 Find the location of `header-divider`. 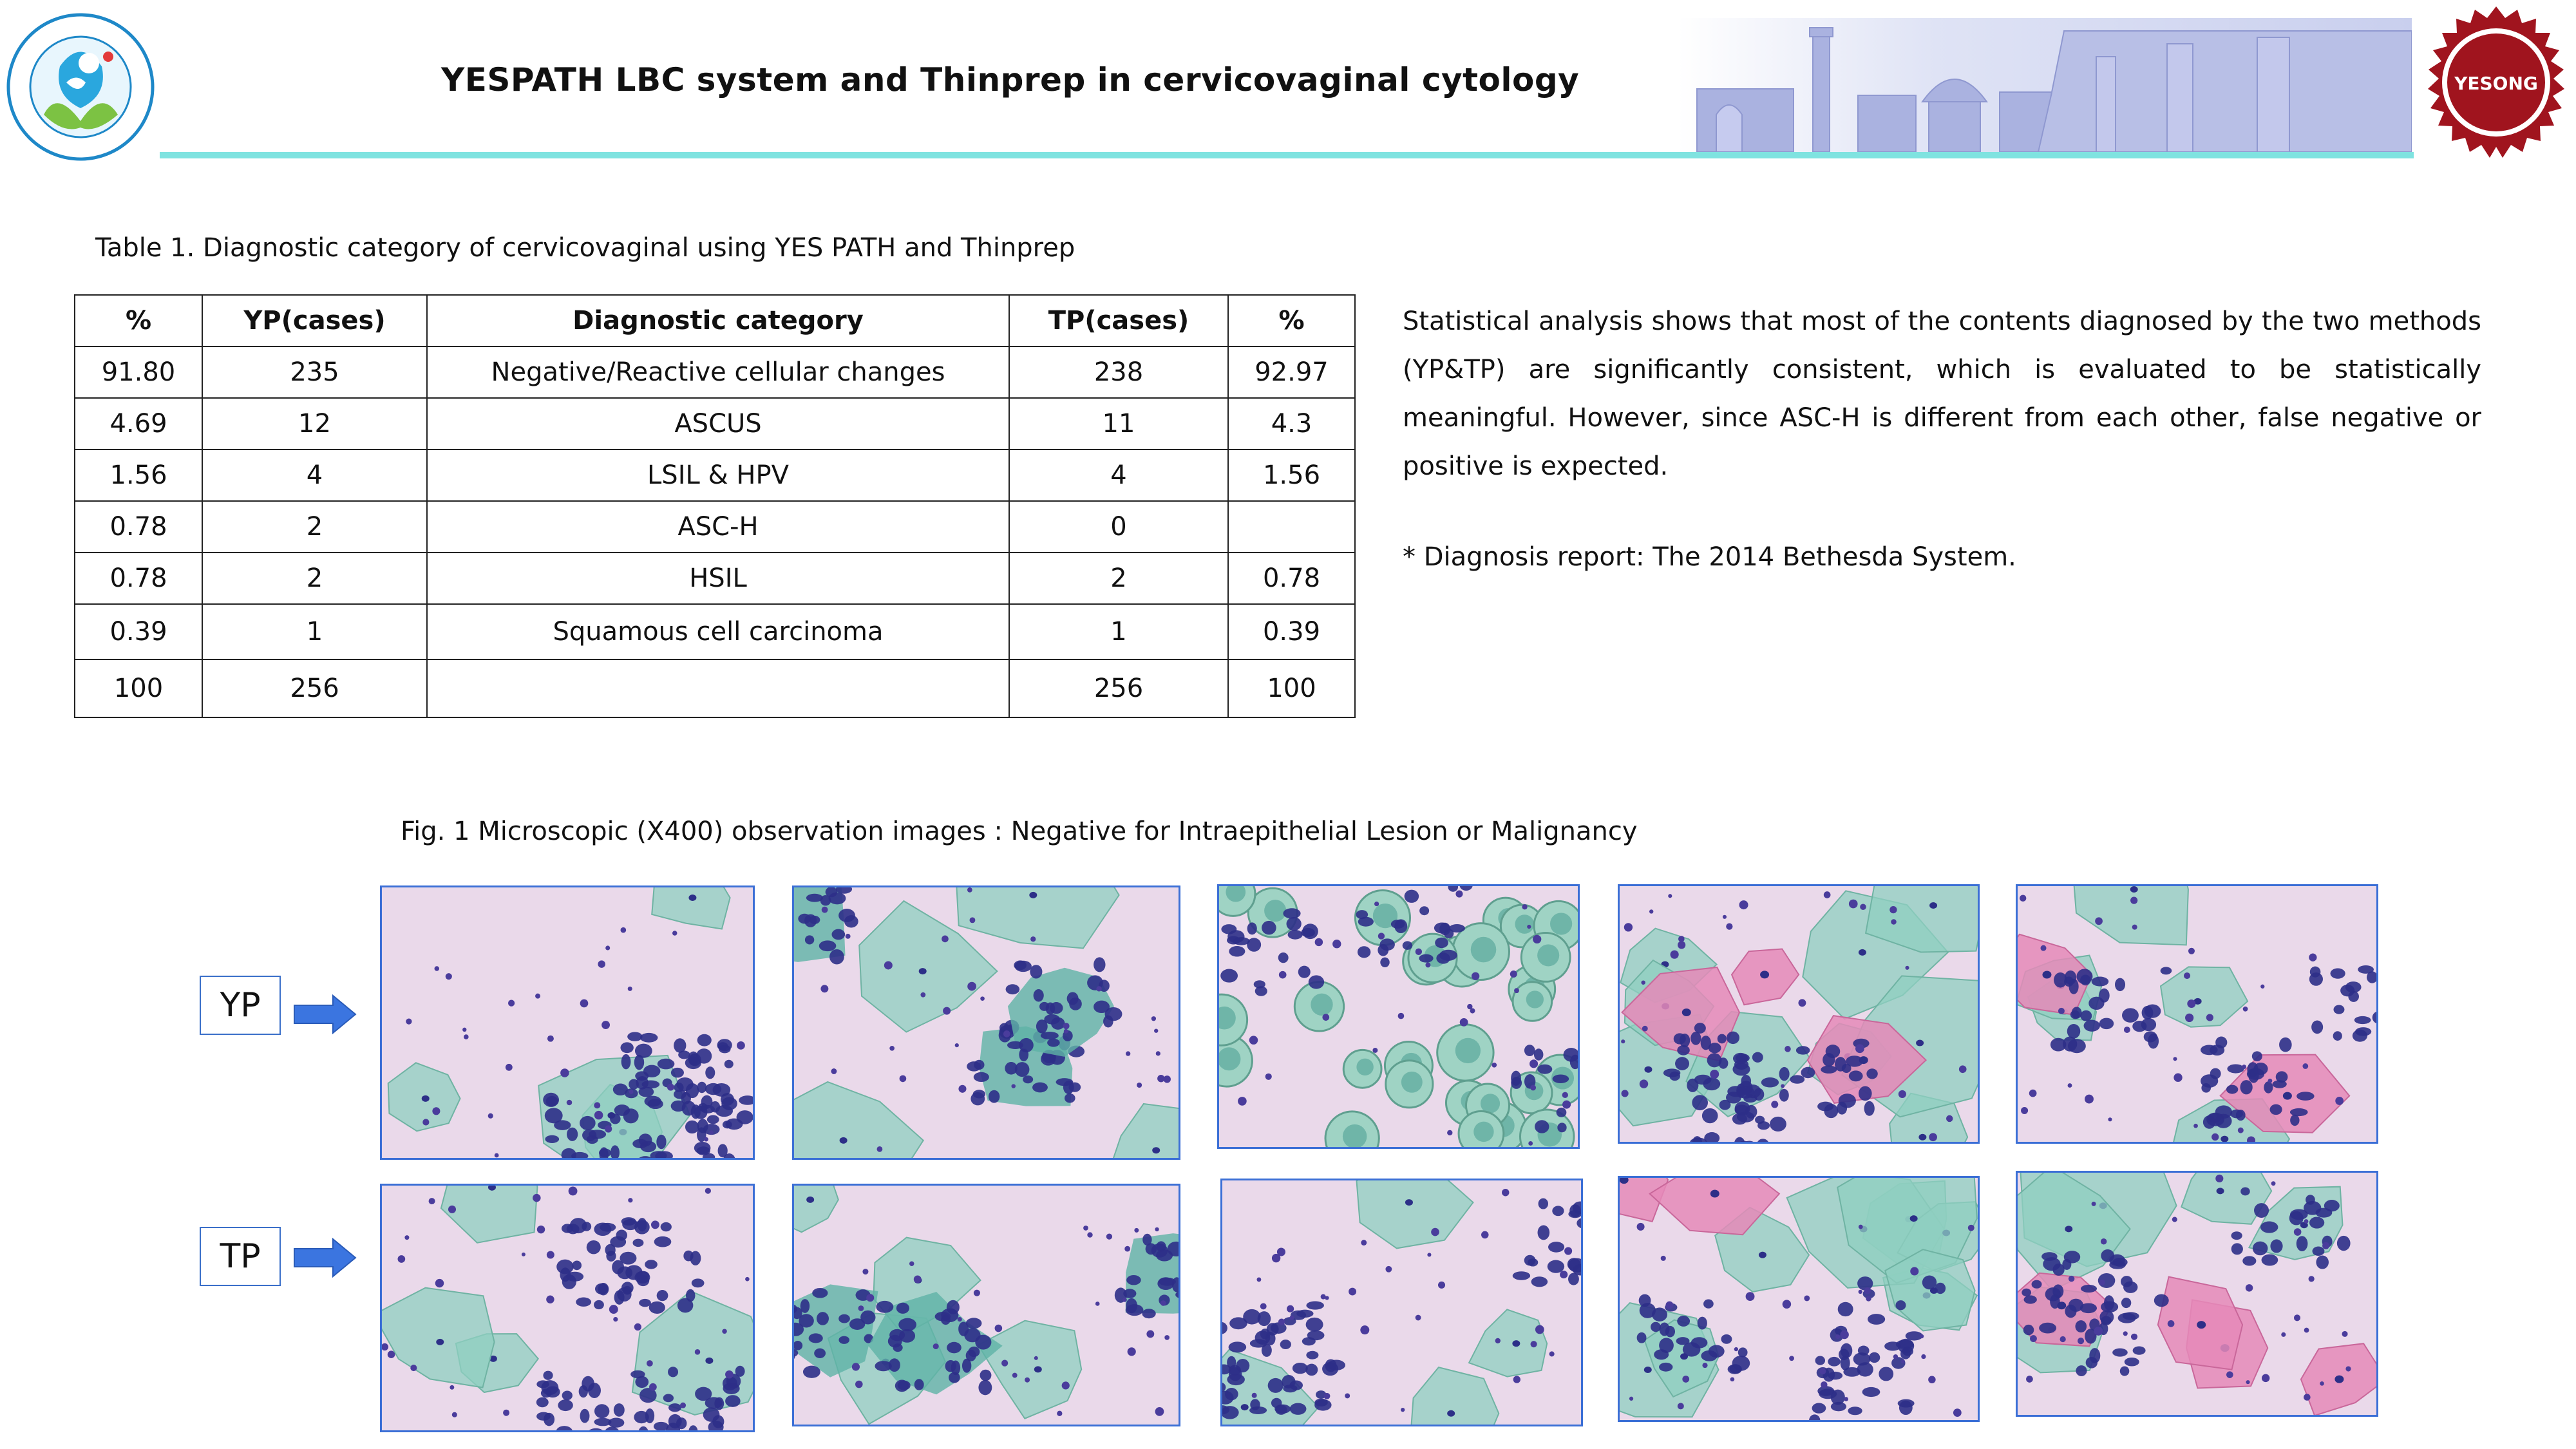

header-divider is located at coordinates (1287, 155).